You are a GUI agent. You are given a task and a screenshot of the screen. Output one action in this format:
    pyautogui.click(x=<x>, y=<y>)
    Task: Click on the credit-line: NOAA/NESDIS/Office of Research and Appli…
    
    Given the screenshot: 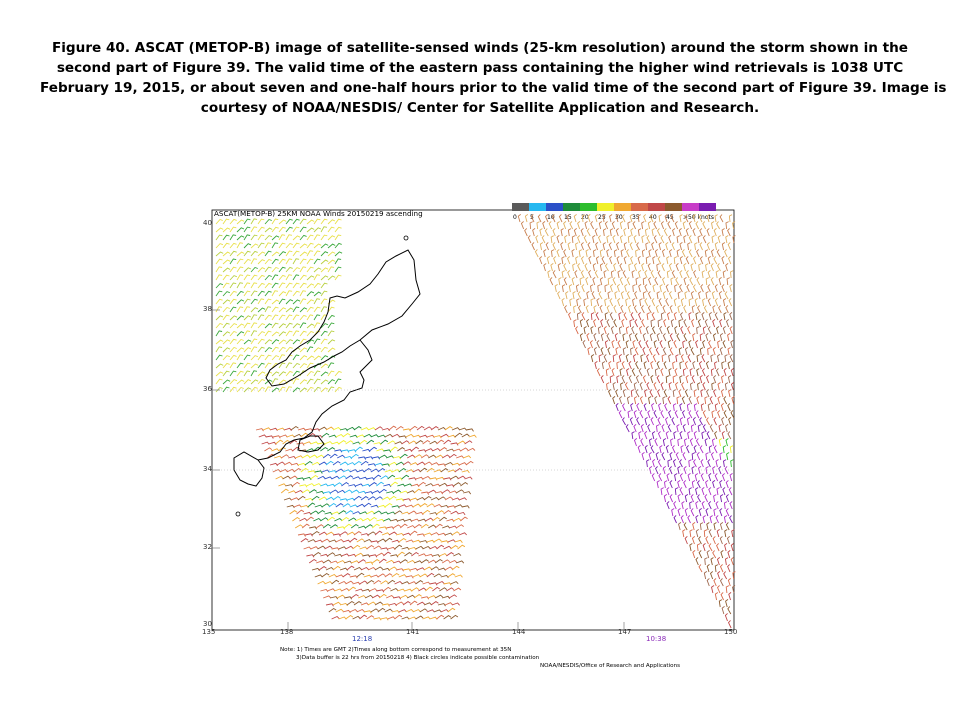 What is the action you would take?
    pyautogui.click(x=610, y=666)
    